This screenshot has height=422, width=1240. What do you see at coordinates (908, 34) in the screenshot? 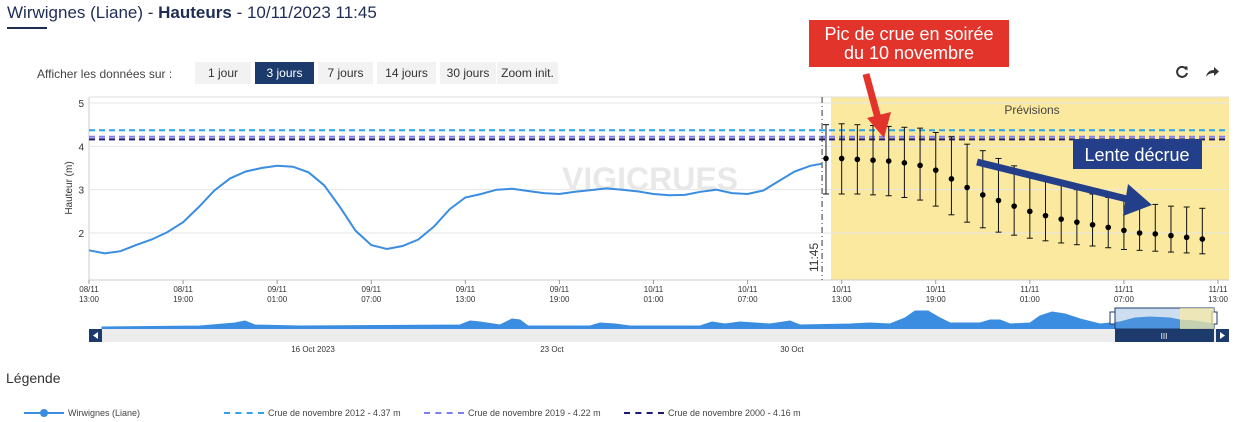
I see `peak-annotation-line1: Pic de crue en soirée` at bounding box center [908, 34].